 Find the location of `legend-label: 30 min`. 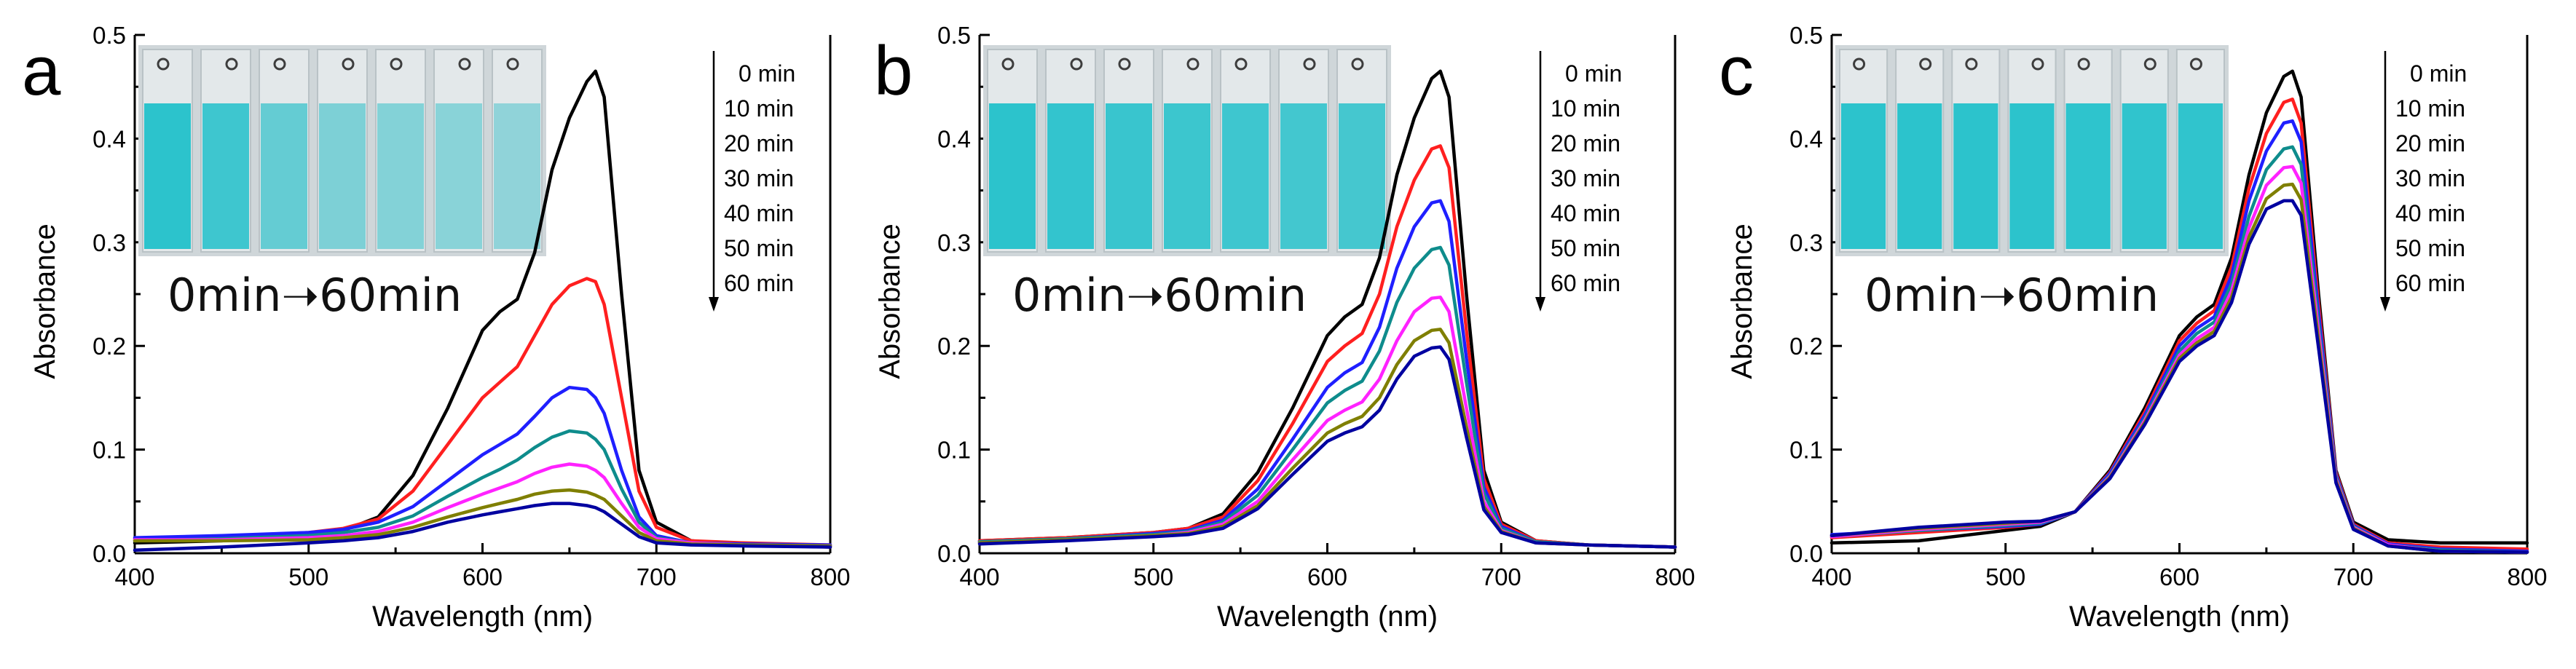

legend-label: 30 min is located at coordinates (1585, 178).